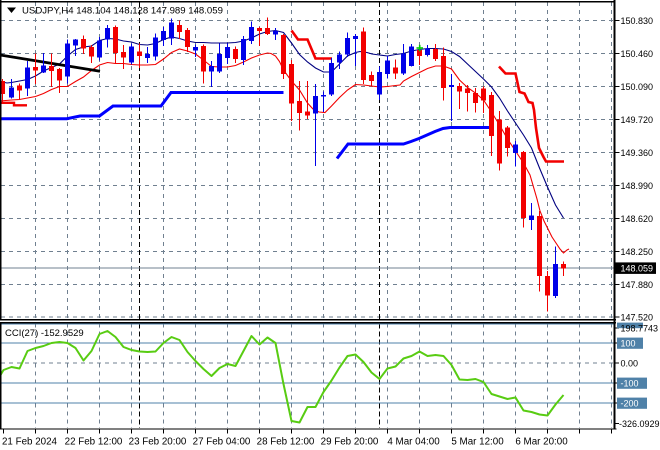  What do you see at coordinates (637, 317) in the screenshot?
I see `svg-text: 147.520` at bounding box center [637, 317].